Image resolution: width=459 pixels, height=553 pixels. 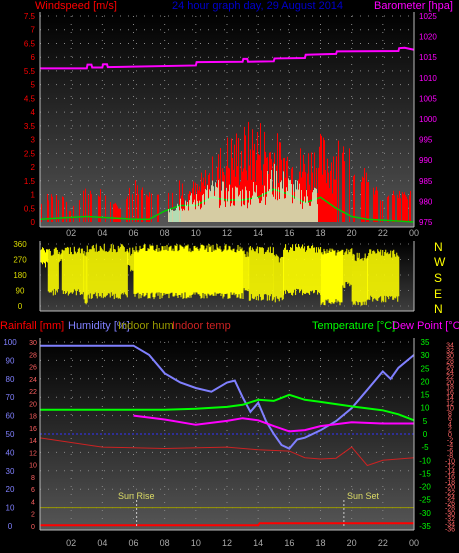 I want to click on dew-tick-label: 28, so click(x=450, y=361).